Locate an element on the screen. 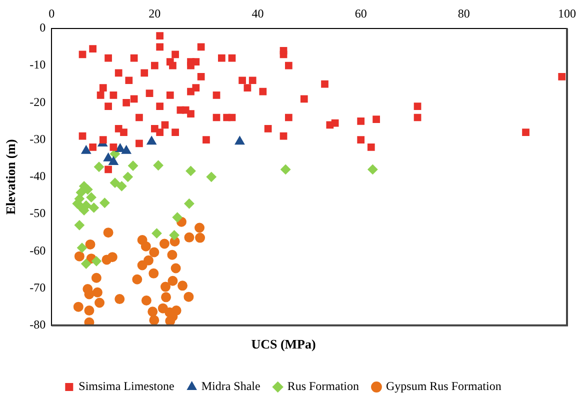  legend-label: Simsima Limestone is located at coordinates (126, 386).